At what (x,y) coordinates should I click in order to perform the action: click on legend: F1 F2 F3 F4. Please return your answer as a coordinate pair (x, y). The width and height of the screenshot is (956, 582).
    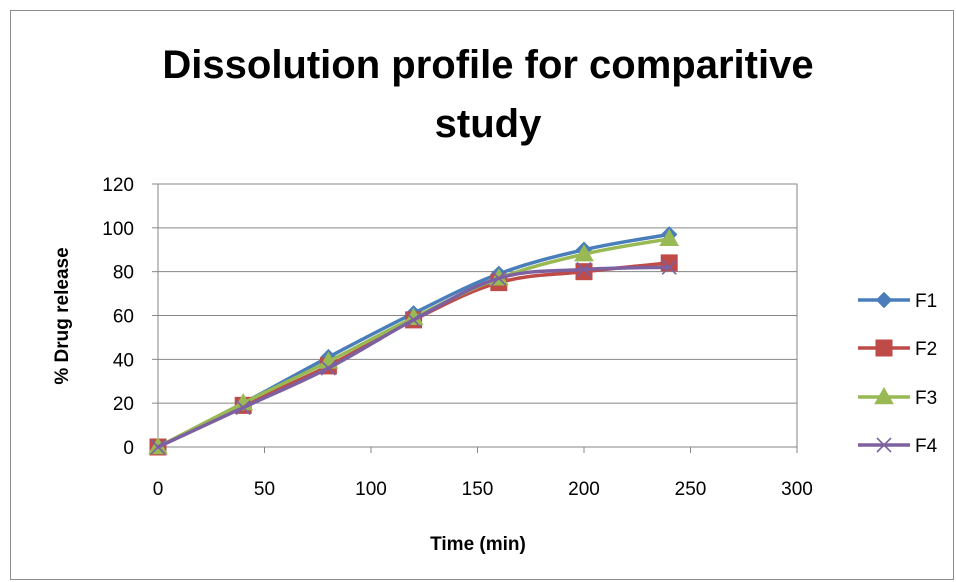
    Looking at the image, I should click on (898, 374).